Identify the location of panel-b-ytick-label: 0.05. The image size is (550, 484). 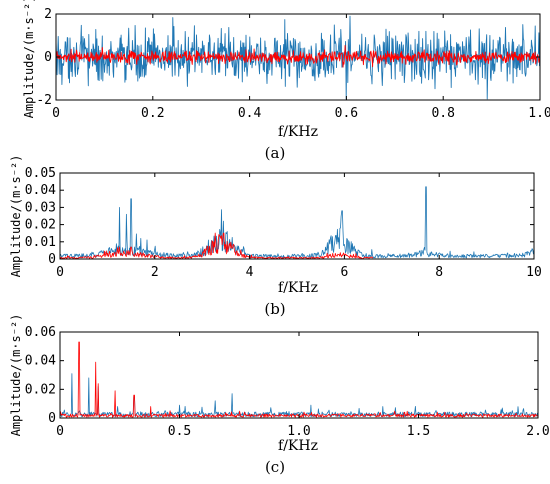
(40, 173).